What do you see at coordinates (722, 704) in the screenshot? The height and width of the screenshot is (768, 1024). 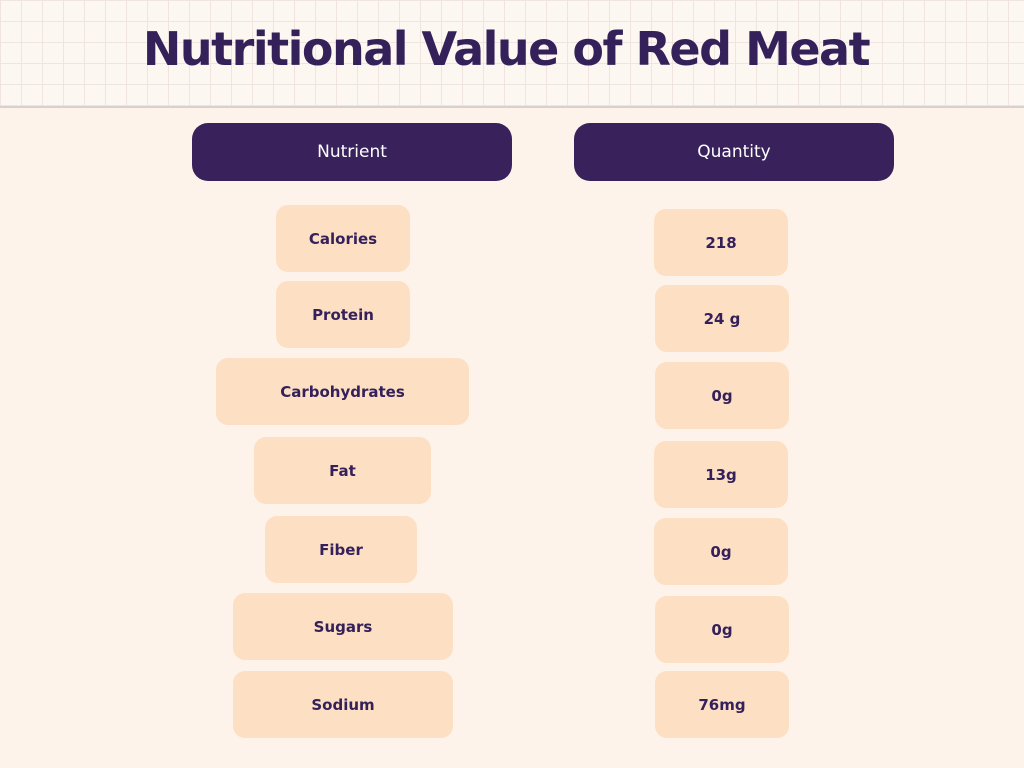 I see `quantity-cell: 76mg` at bounding box center [722, 704].